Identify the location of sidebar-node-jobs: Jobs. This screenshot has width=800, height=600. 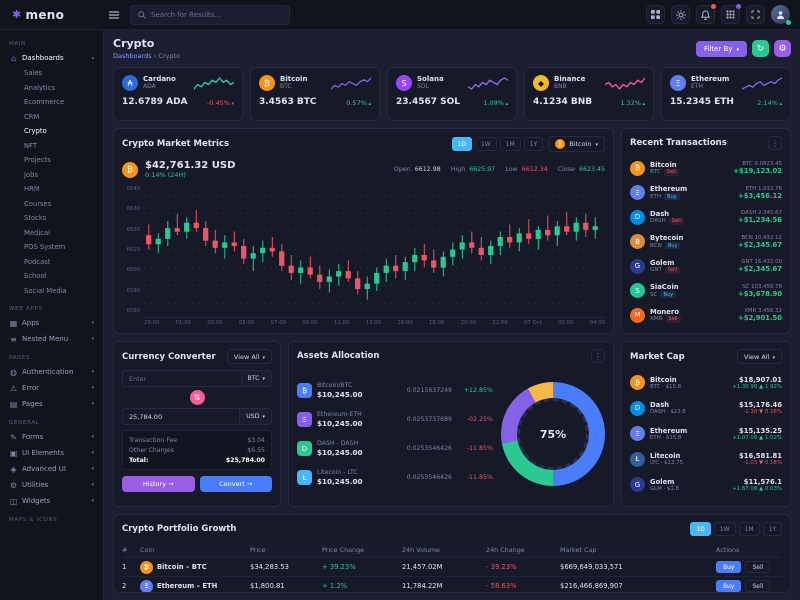
(51, 175).